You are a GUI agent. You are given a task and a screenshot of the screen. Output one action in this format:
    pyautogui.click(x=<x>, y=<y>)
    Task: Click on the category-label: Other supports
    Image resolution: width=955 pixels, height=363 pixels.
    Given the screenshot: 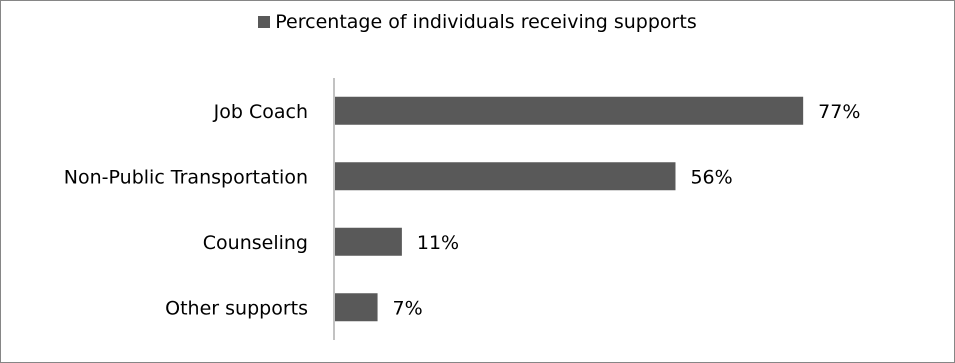 What is the action you would take?
    pyautogui.click(x=236, y=308)
    